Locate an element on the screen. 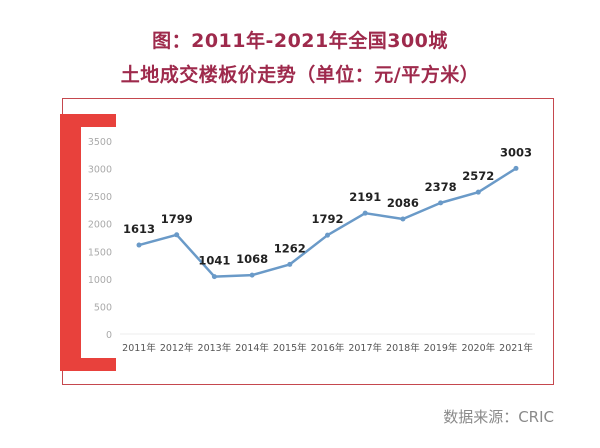 The height and width of the screenshot is (448, 600). bracket-top is located at coordinates (88, 120).